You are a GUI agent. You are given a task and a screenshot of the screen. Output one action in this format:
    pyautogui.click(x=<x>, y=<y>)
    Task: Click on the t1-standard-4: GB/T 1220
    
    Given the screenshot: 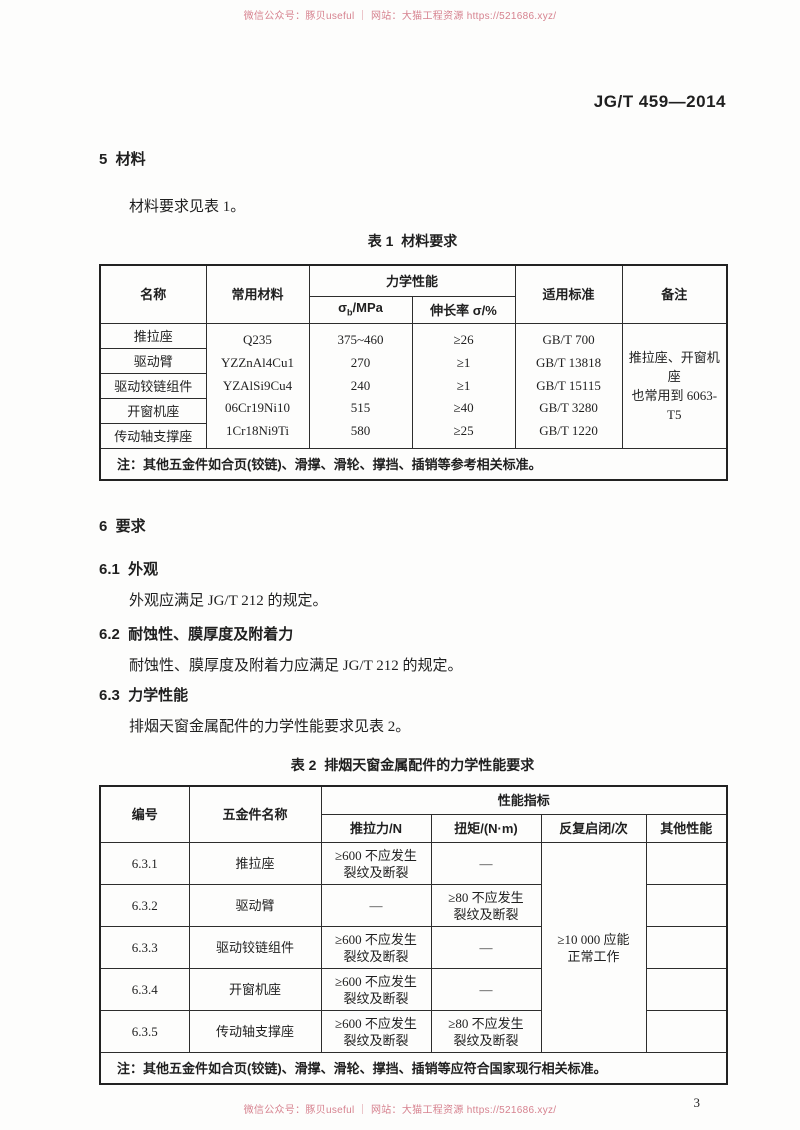 What is the action you would take?
    pyautogui.click(x=568, y=431)
    